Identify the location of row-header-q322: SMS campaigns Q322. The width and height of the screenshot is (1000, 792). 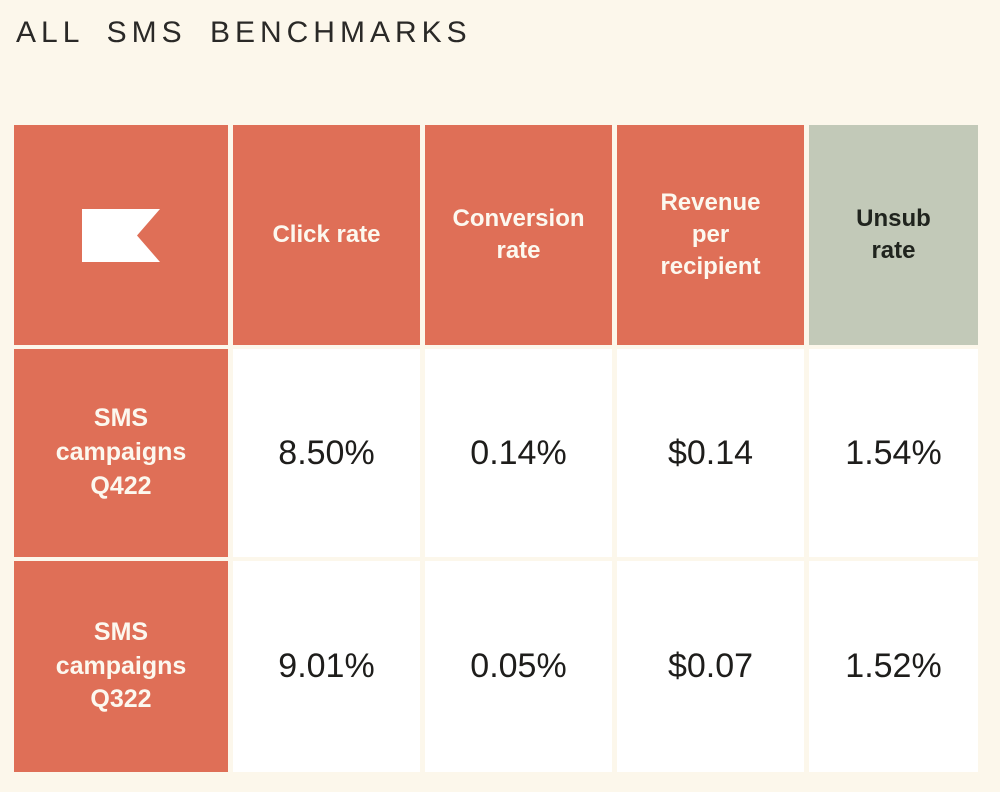
(121, 666).